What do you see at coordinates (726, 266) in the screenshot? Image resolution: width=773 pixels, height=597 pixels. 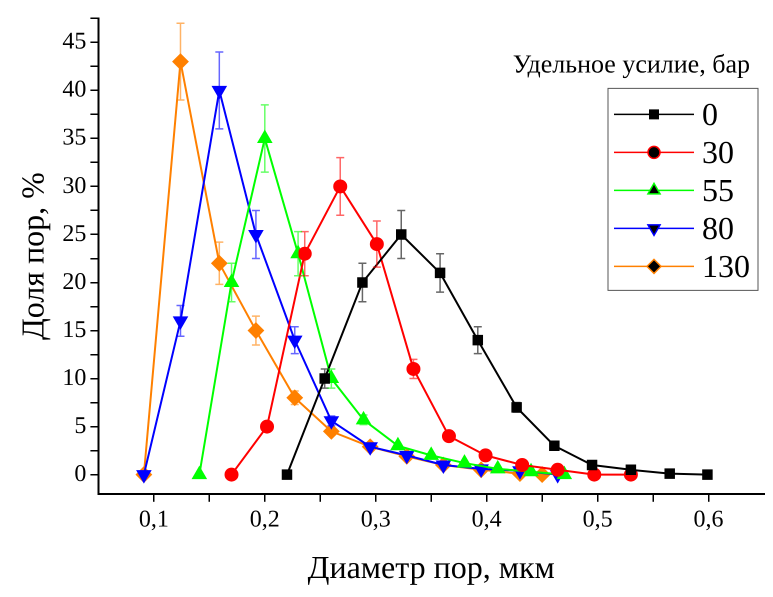 I see `legend-label: 130` at bounding box center [726, 266].